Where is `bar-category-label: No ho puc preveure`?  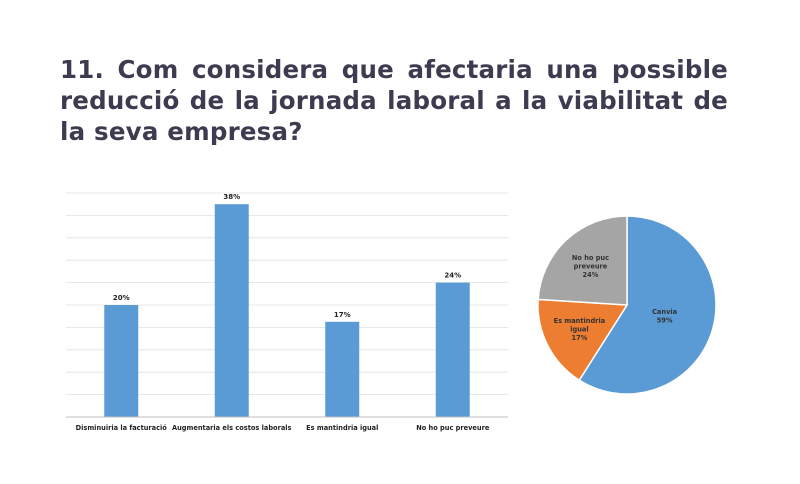 bar-category-label: No ho puc preveure is located at coordinates (453, 428).